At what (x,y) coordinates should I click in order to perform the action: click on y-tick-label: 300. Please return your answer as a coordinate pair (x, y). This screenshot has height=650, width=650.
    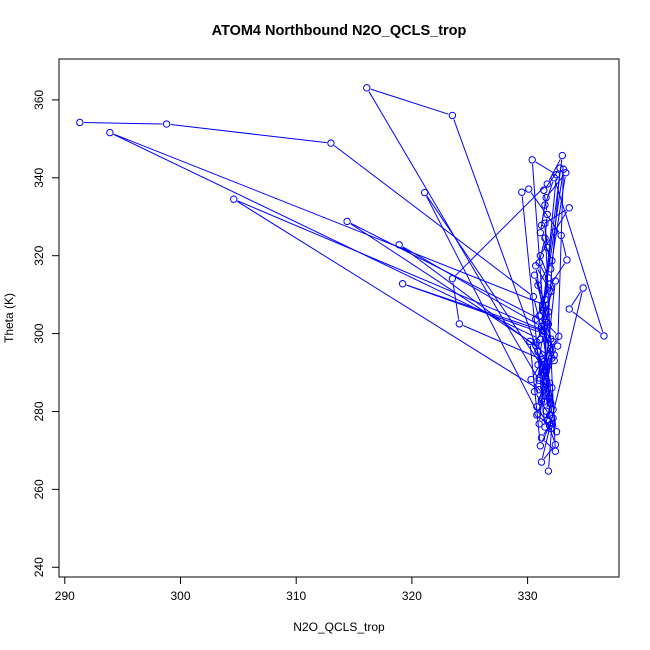
    Looking at the image, I should click on (39, 333).